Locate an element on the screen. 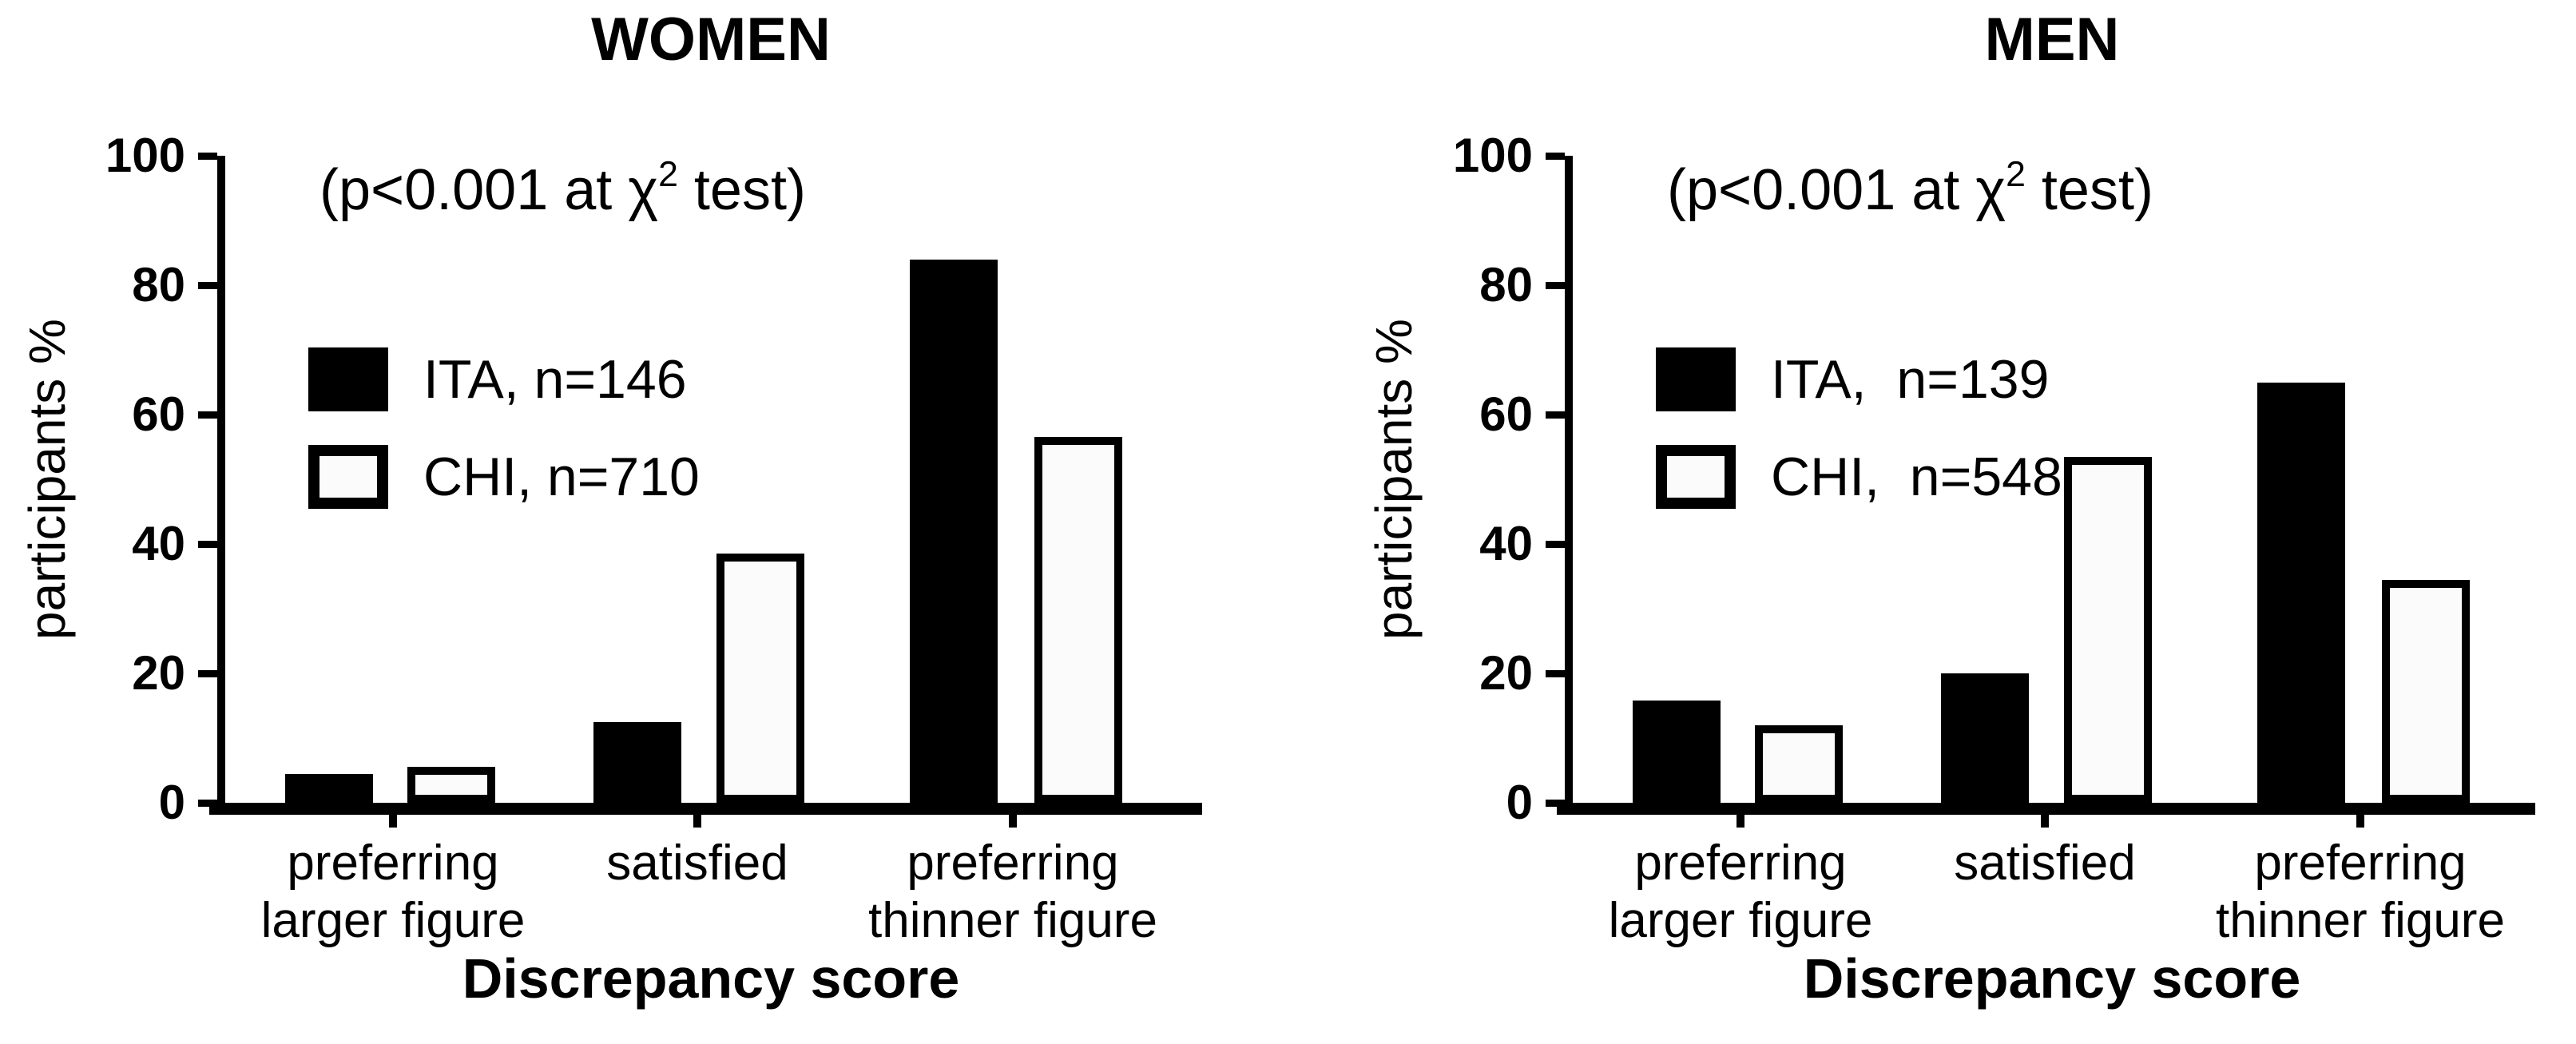 The image size is (2576, 1044). legend: ITA, n=139 CHI, n=548 is located at coordinates (1859, 428).